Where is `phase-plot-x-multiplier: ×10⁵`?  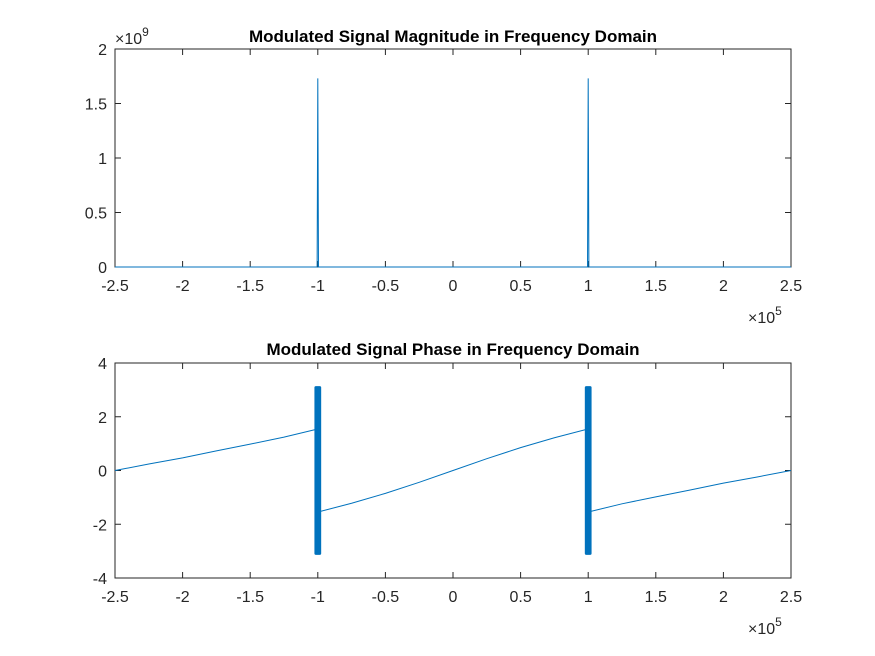 phase-plot-x-multiplier: ×10⁵ is located at coordinates (765, 626).